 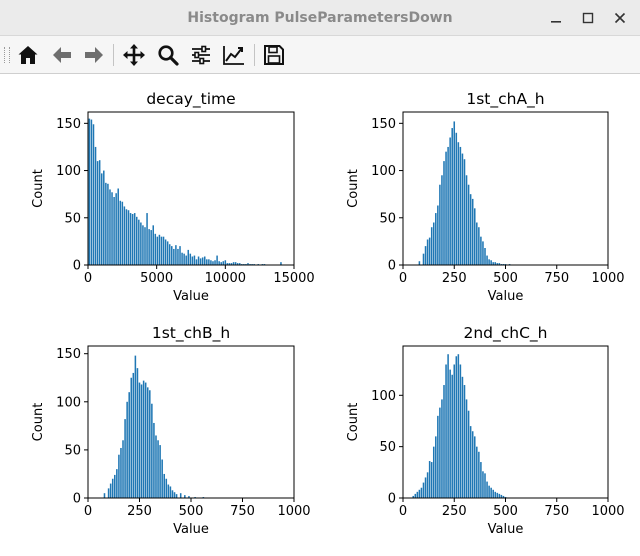 I want to click on subplot-title: 1st_chB_h, so click(x=191, y=333).